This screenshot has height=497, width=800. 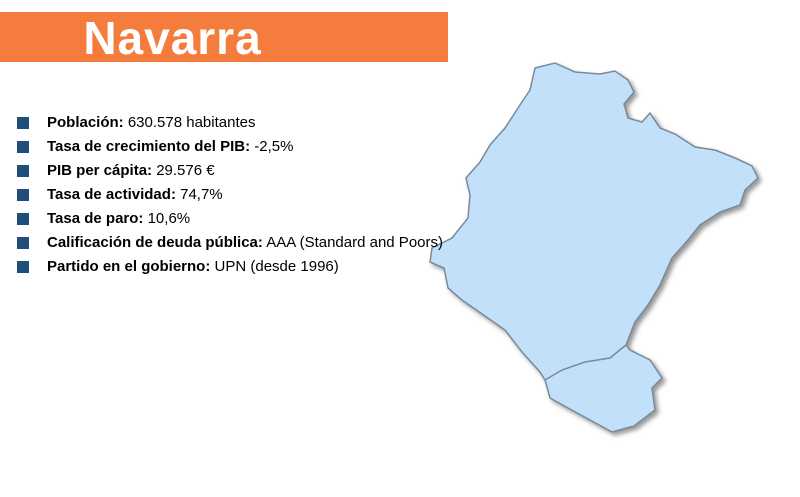 I want to click on fact-item: Partido en el gobierno: UPN (desde 1996), so click(x=230, y=268).